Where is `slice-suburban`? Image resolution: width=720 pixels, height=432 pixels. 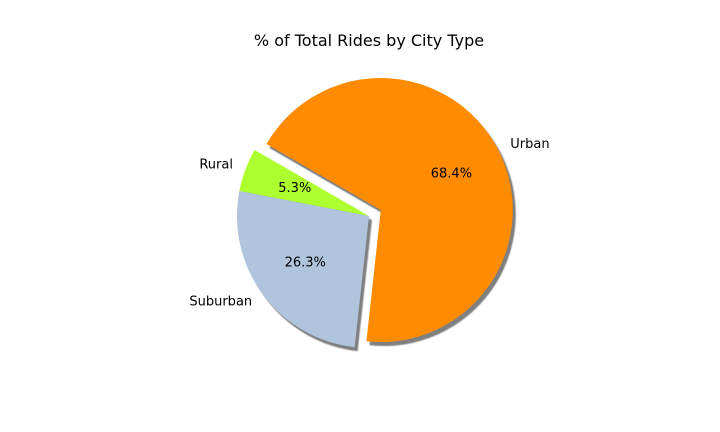
slice-suburban is located at coordinates (303, 269).